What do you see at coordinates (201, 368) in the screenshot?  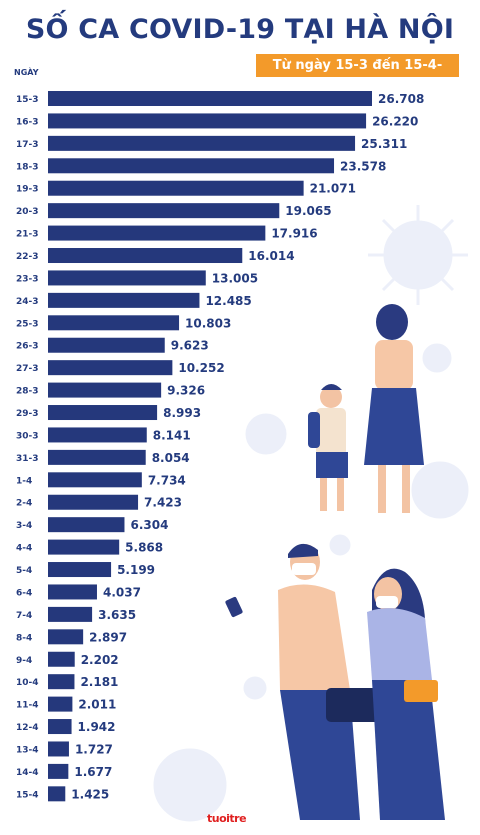 I see `value-label: 10.252` at bounding box center [201, 368].